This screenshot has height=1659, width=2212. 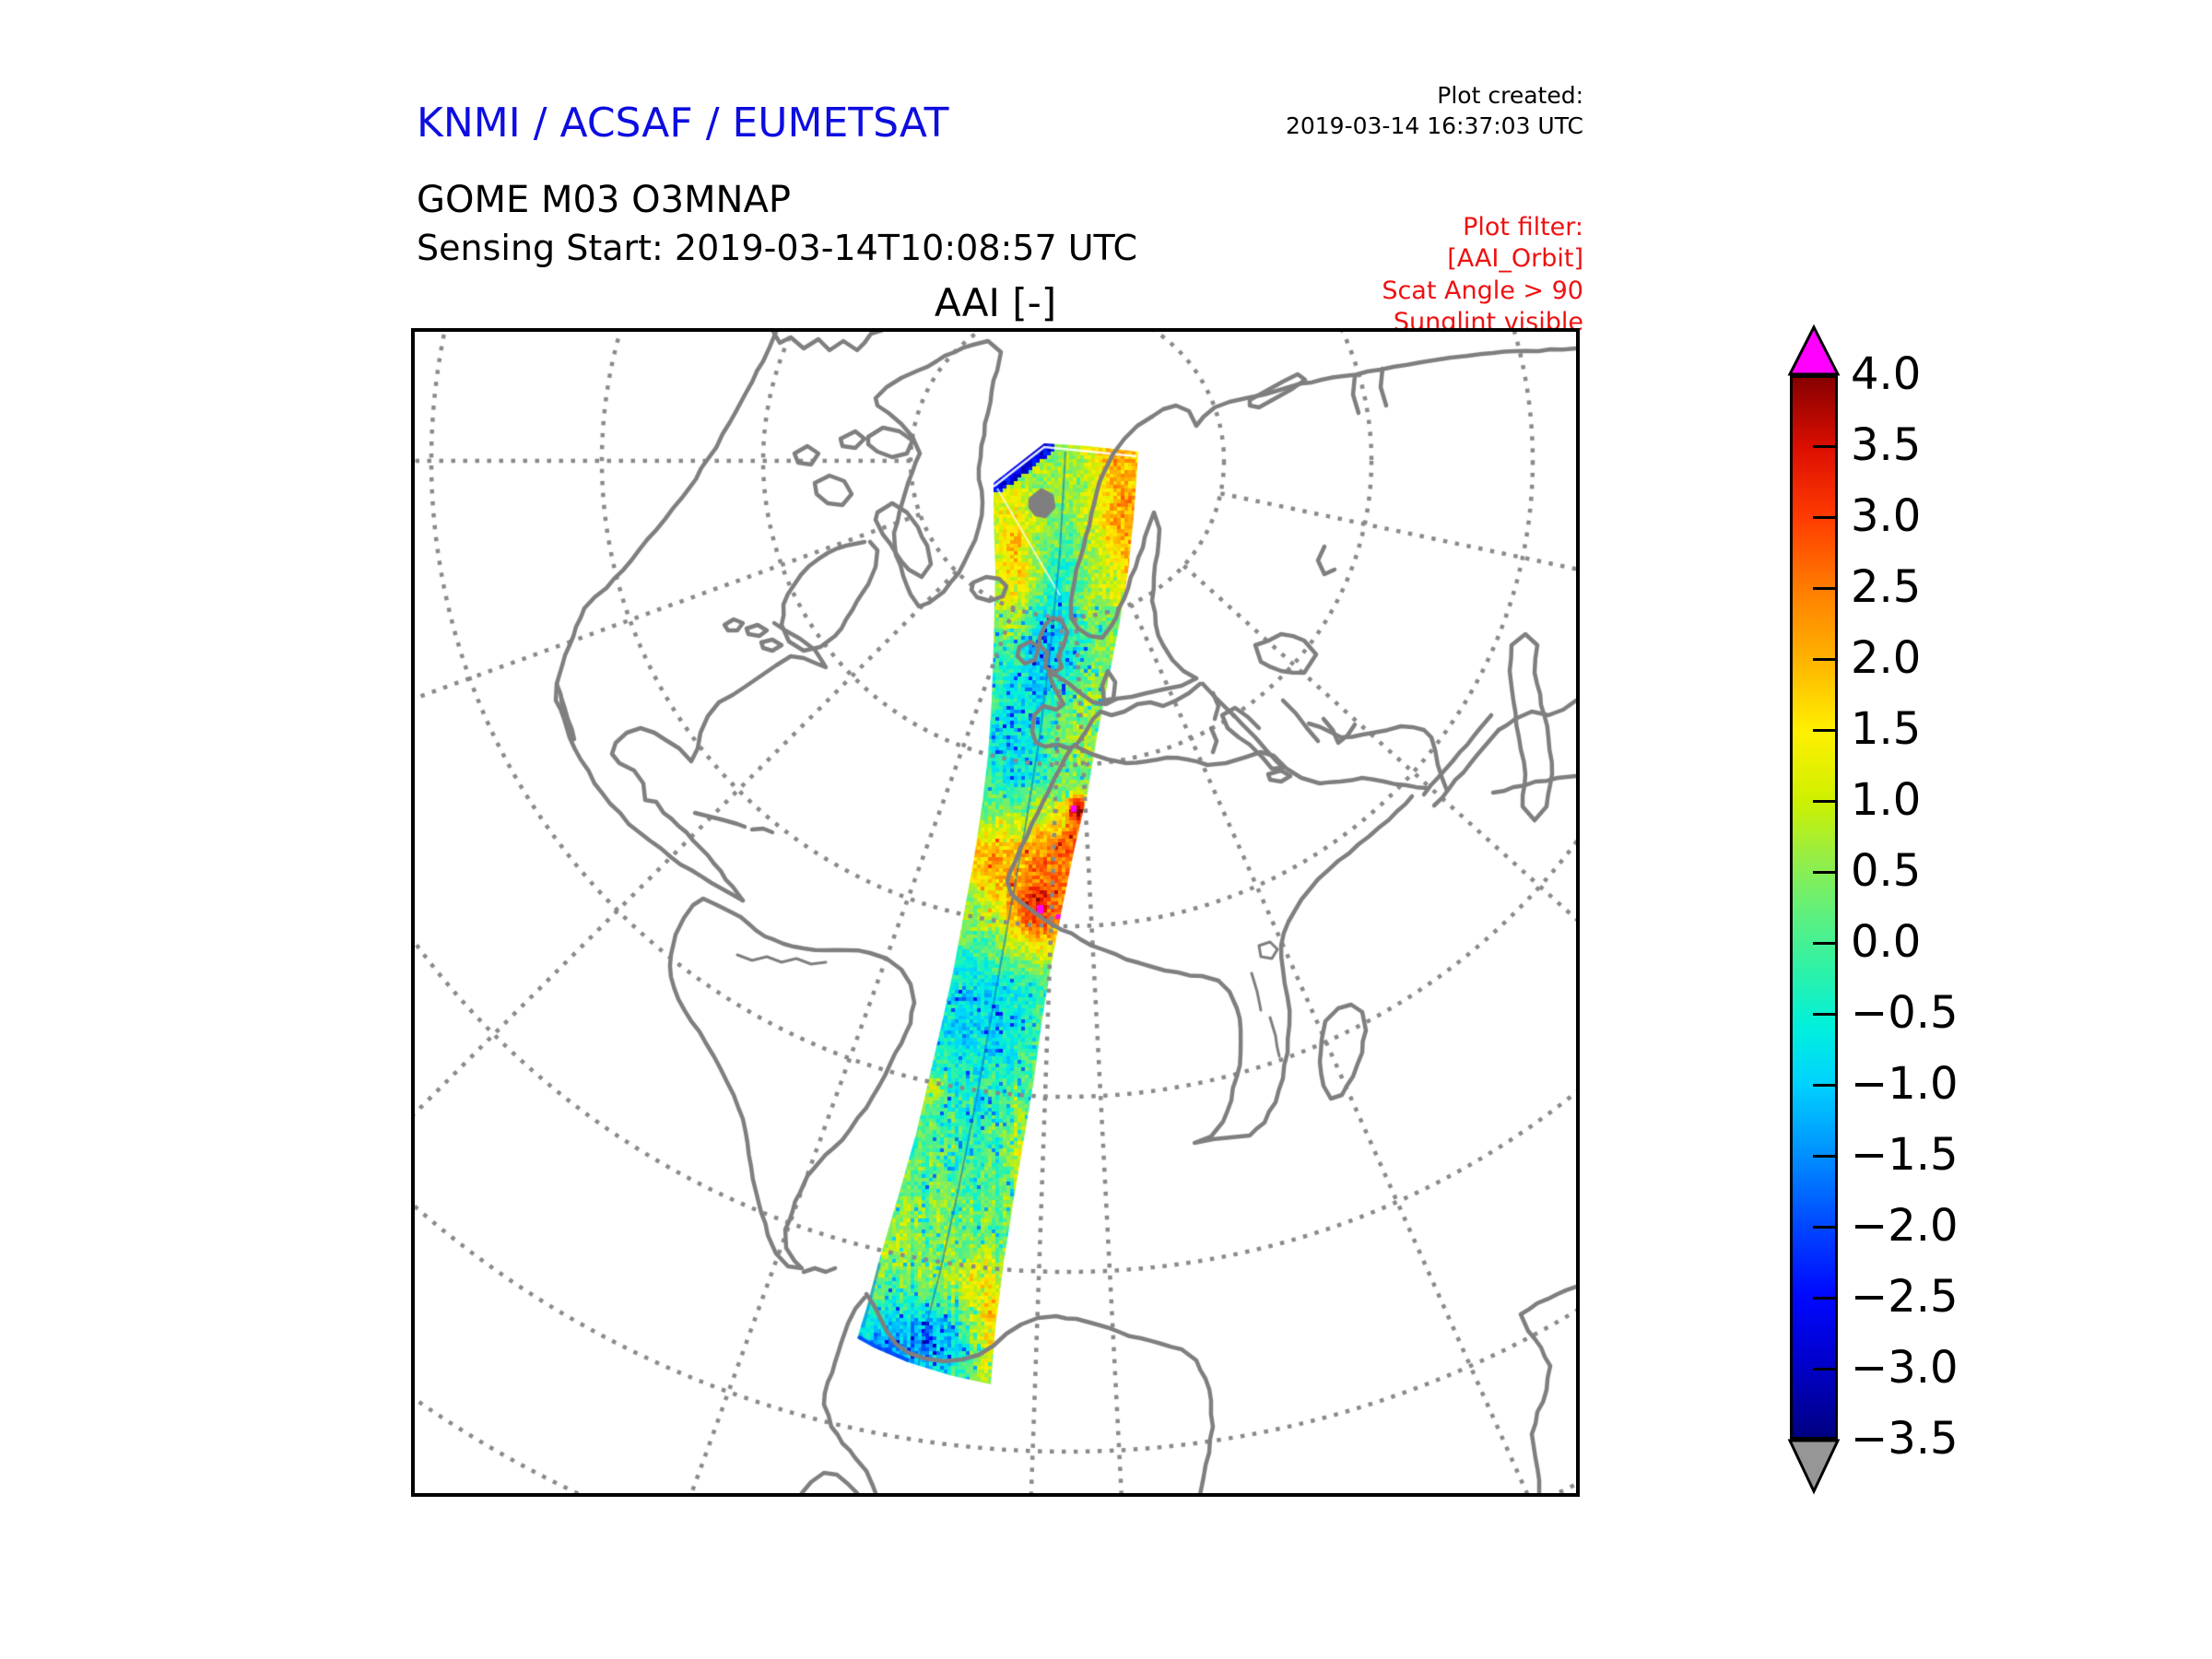 I want to click on plot-filter-line: [AAI_Orbit], so click(x=1515, y=259).